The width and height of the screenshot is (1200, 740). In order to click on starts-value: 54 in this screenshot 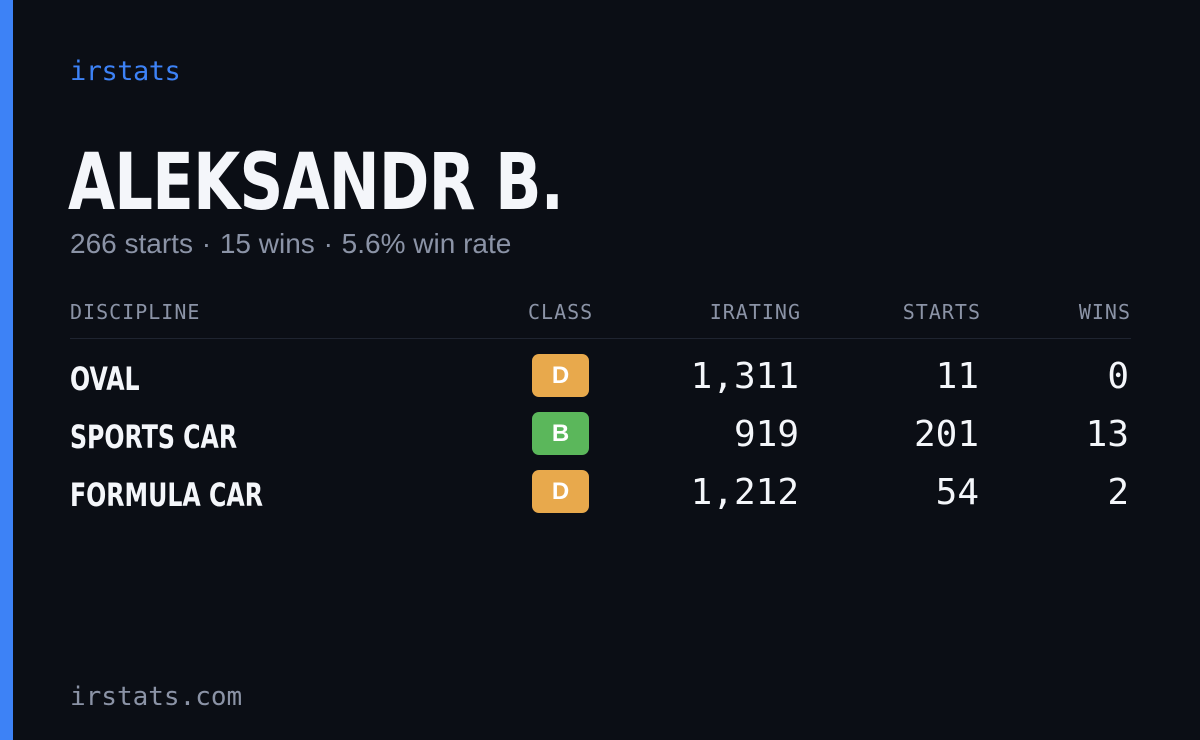, I will do `click(957, 492)`.